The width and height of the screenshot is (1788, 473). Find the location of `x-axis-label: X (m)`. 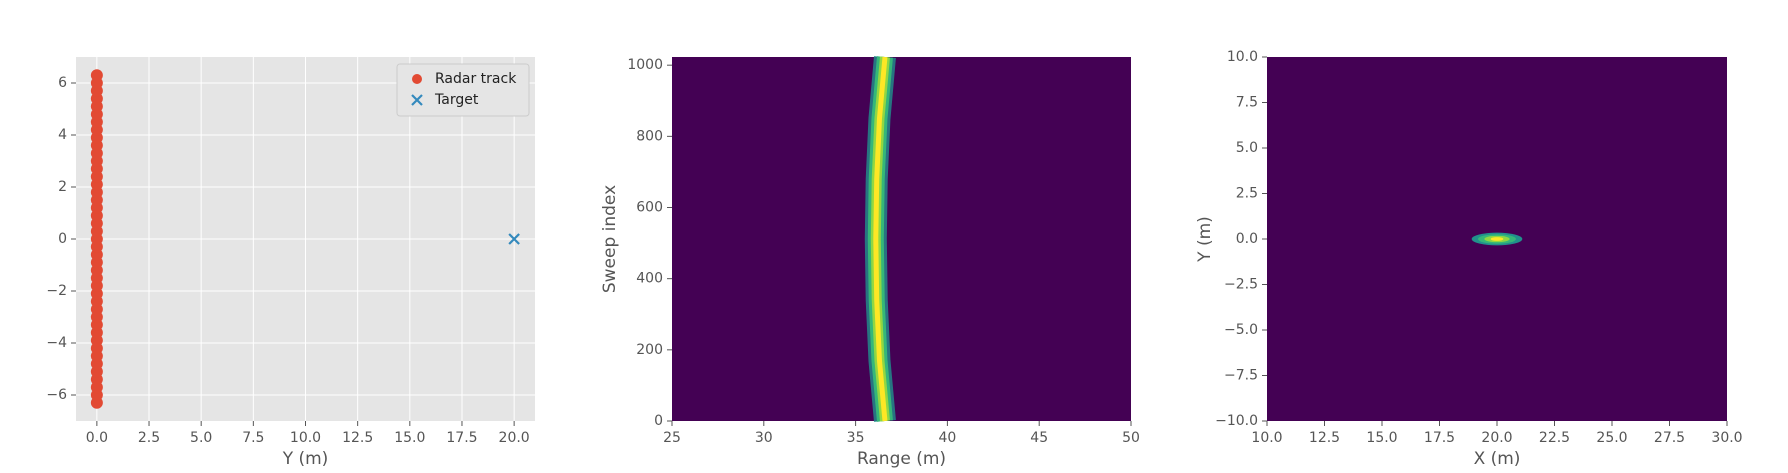

x-axis-label: X (m) is located at coordinates (1497, 459).